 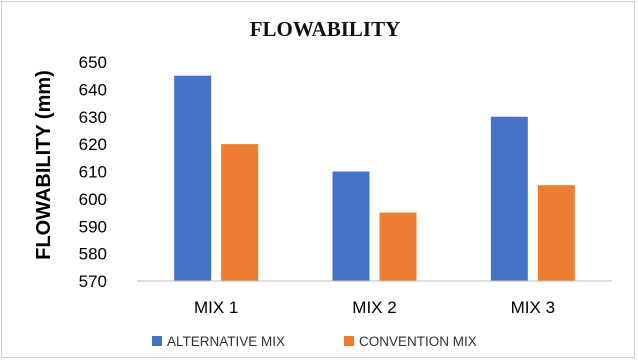 I want to click on x-tick-label: MIX 2, so click(x=374, y=307).